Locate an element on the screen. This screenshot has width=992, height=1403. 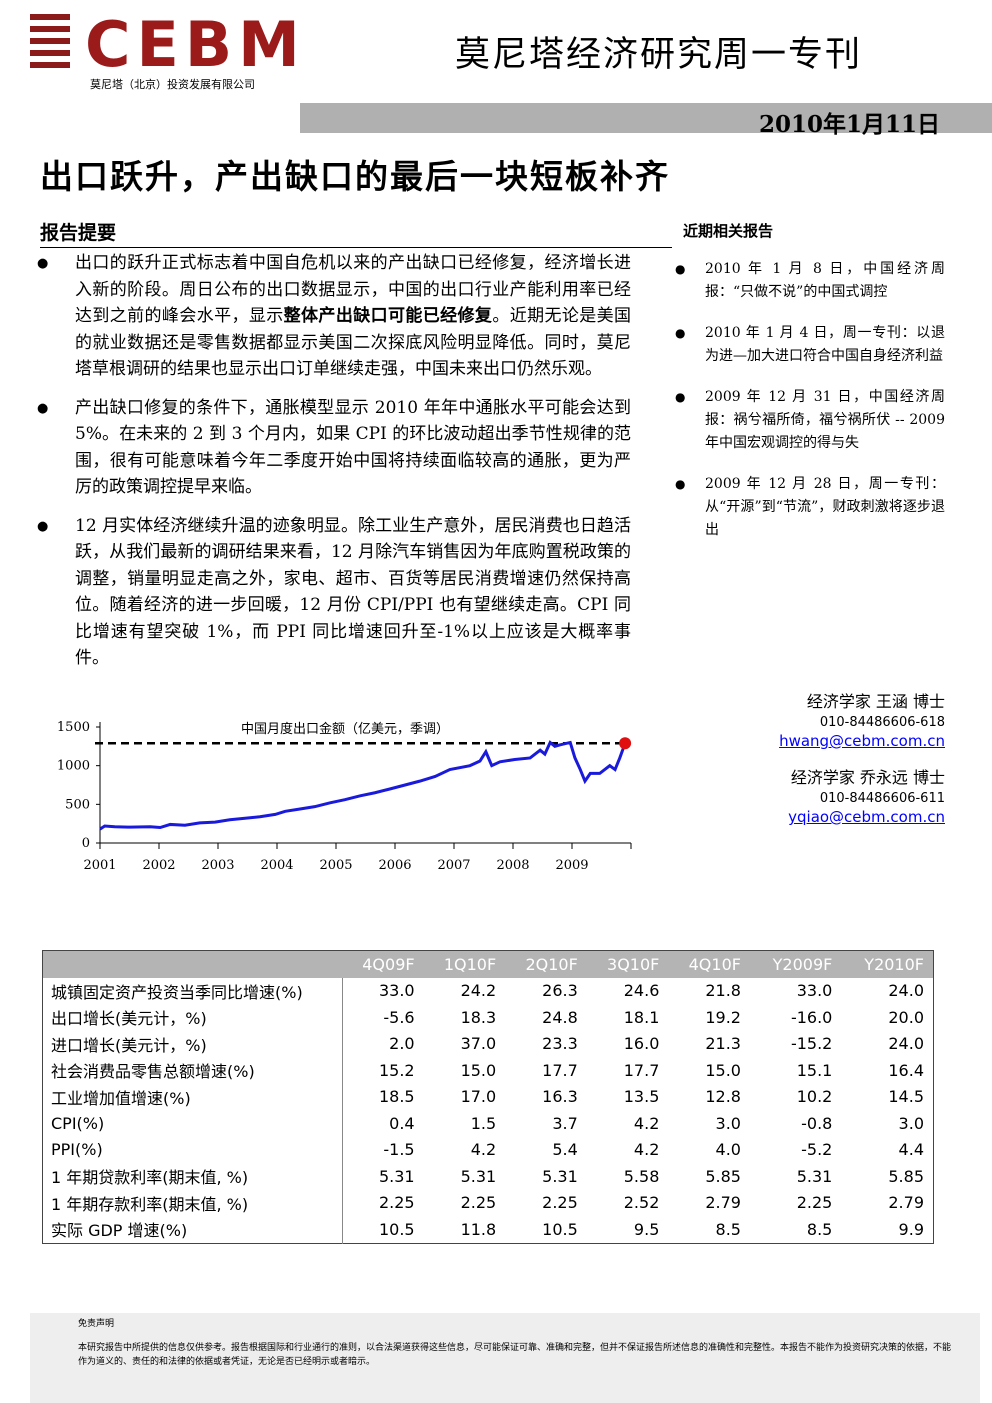
cell: 18.5 is located at coordinates (396, 1097).